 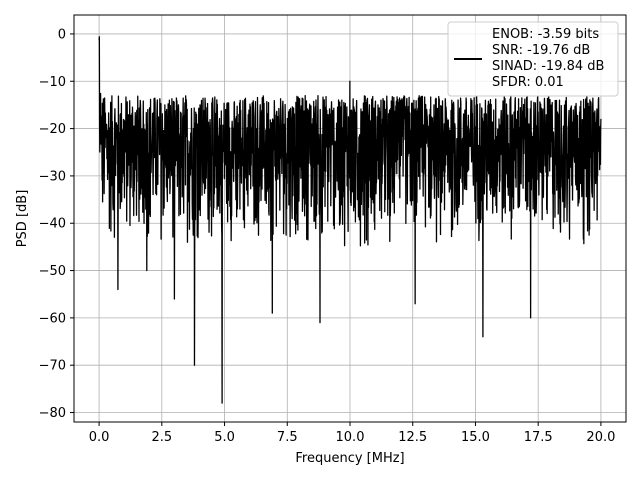 I want to click on y-axis: 0 −10 −20 −30 −40 −50 −60 −70 −80, so click(x=56, y=224).